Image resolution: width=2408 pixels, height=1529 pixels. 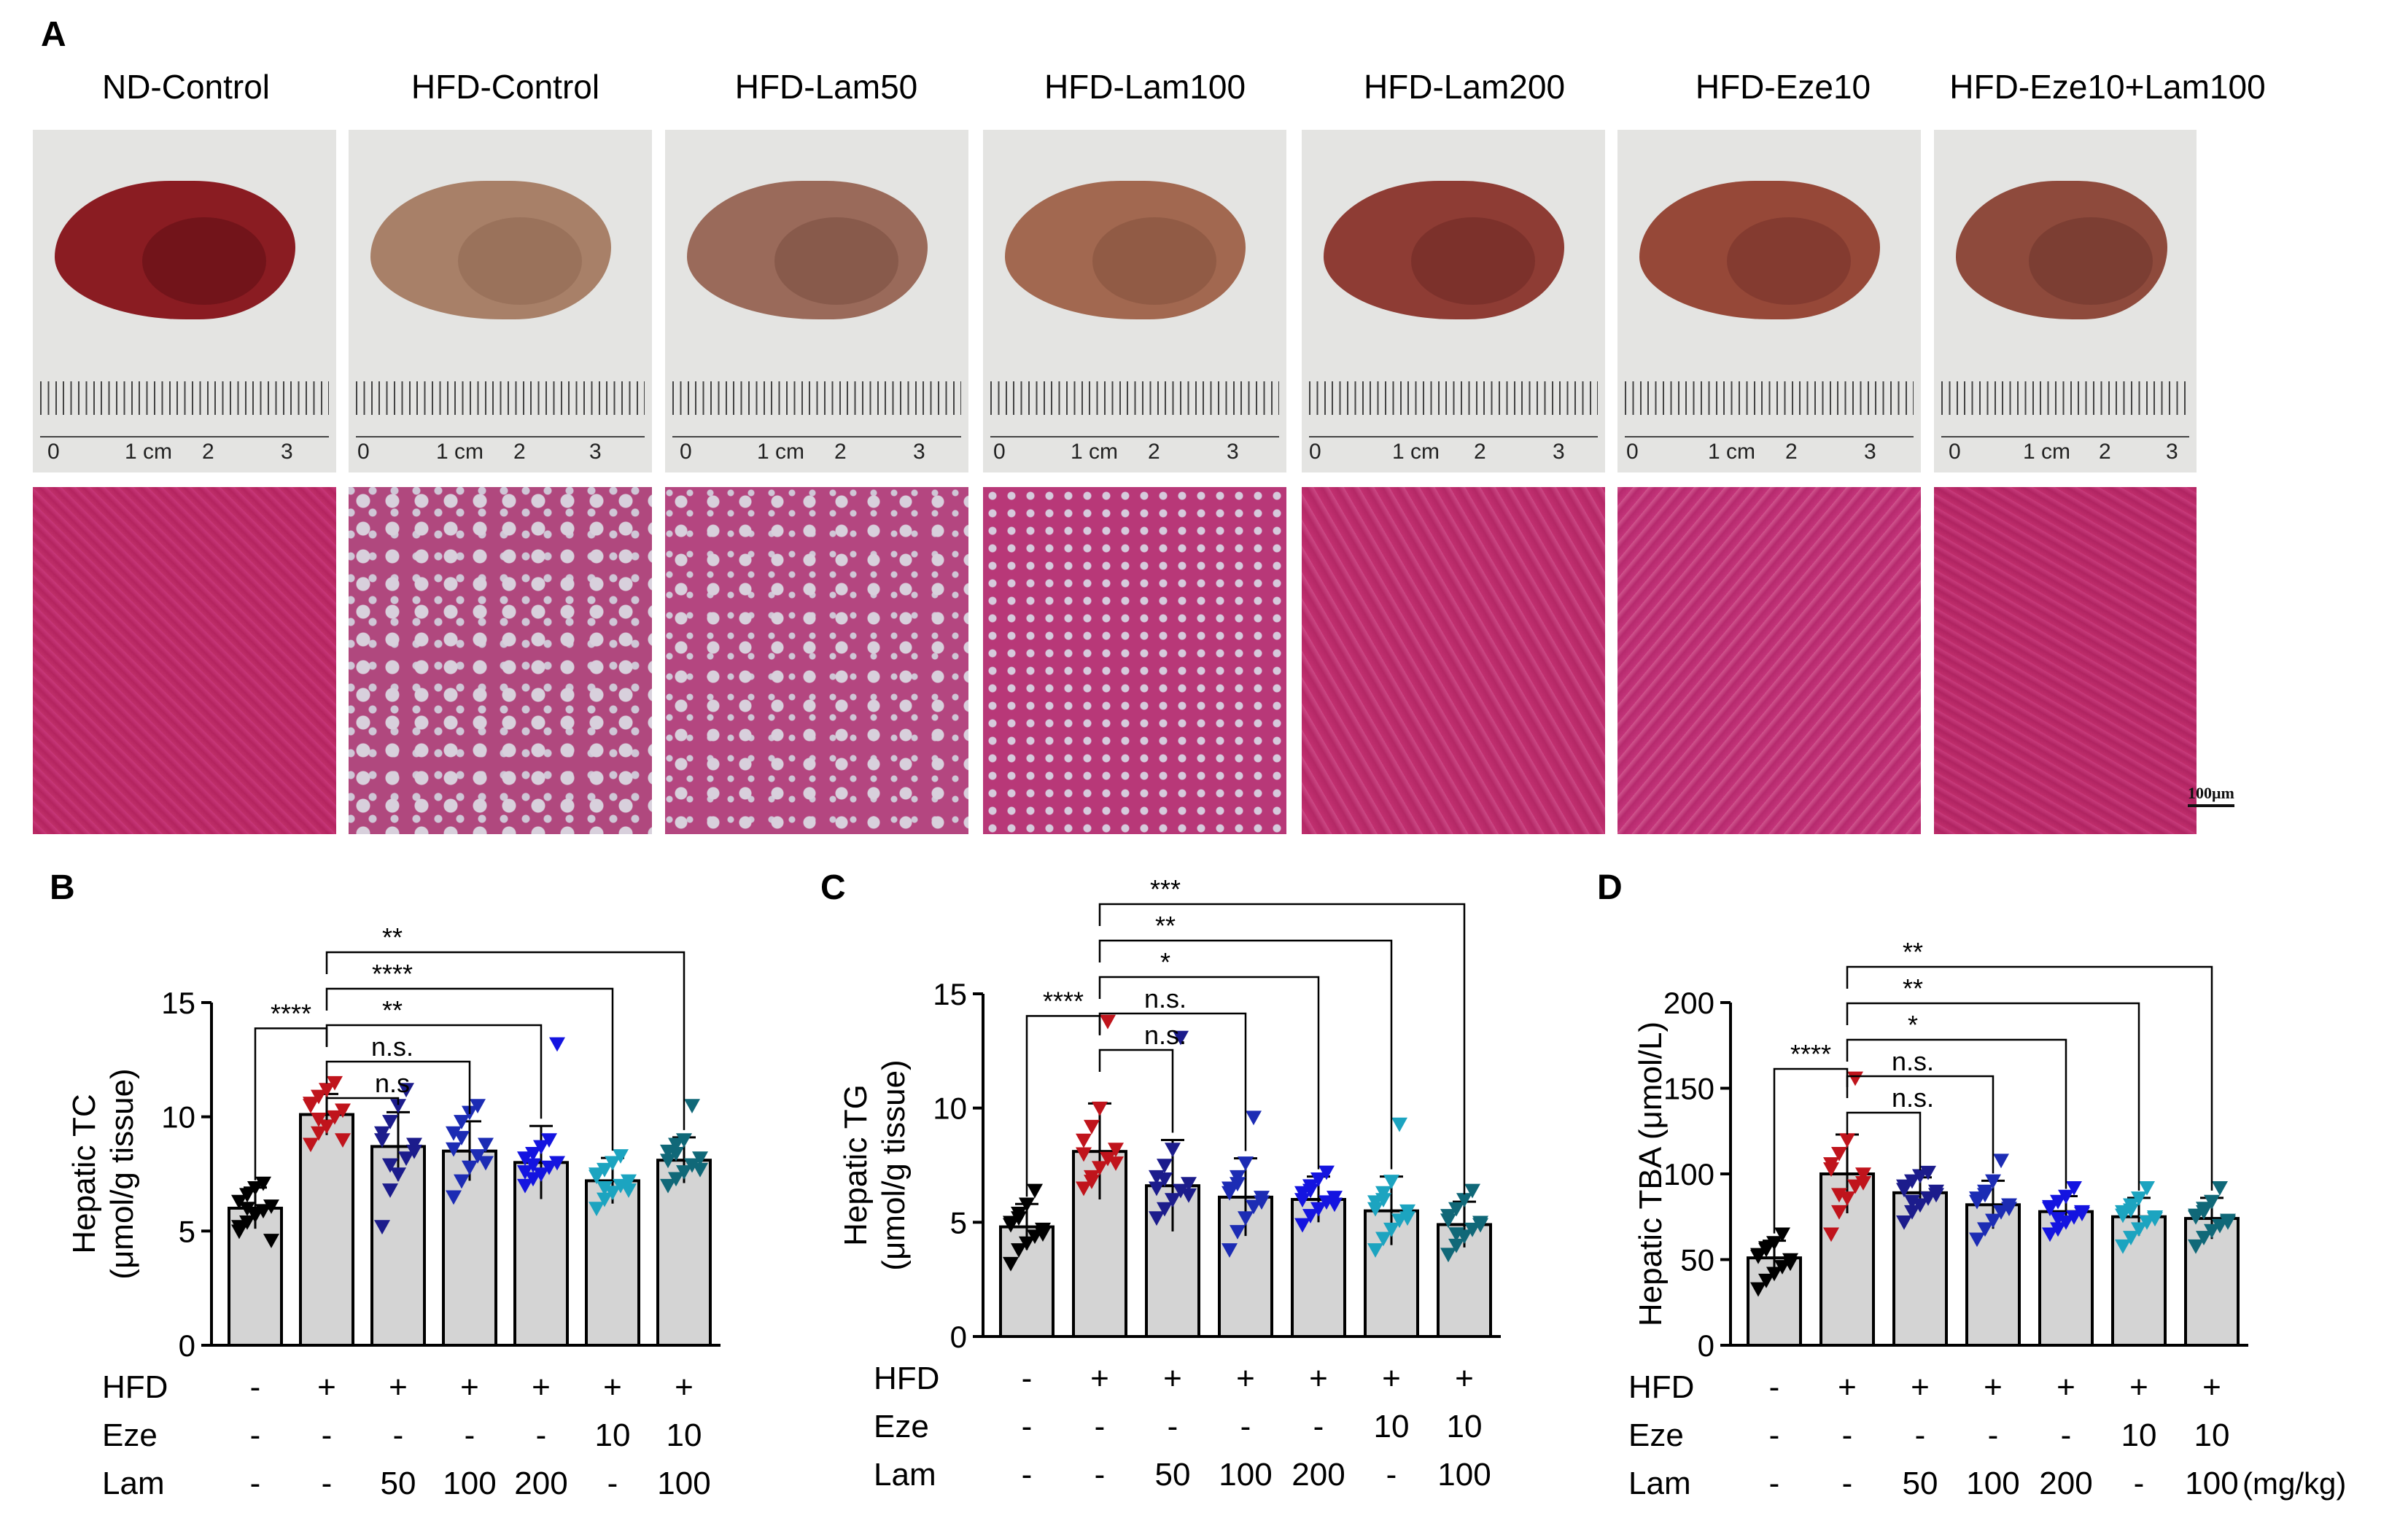 I want to click on y-tick-label: 0, so click(x=187, y=1345).